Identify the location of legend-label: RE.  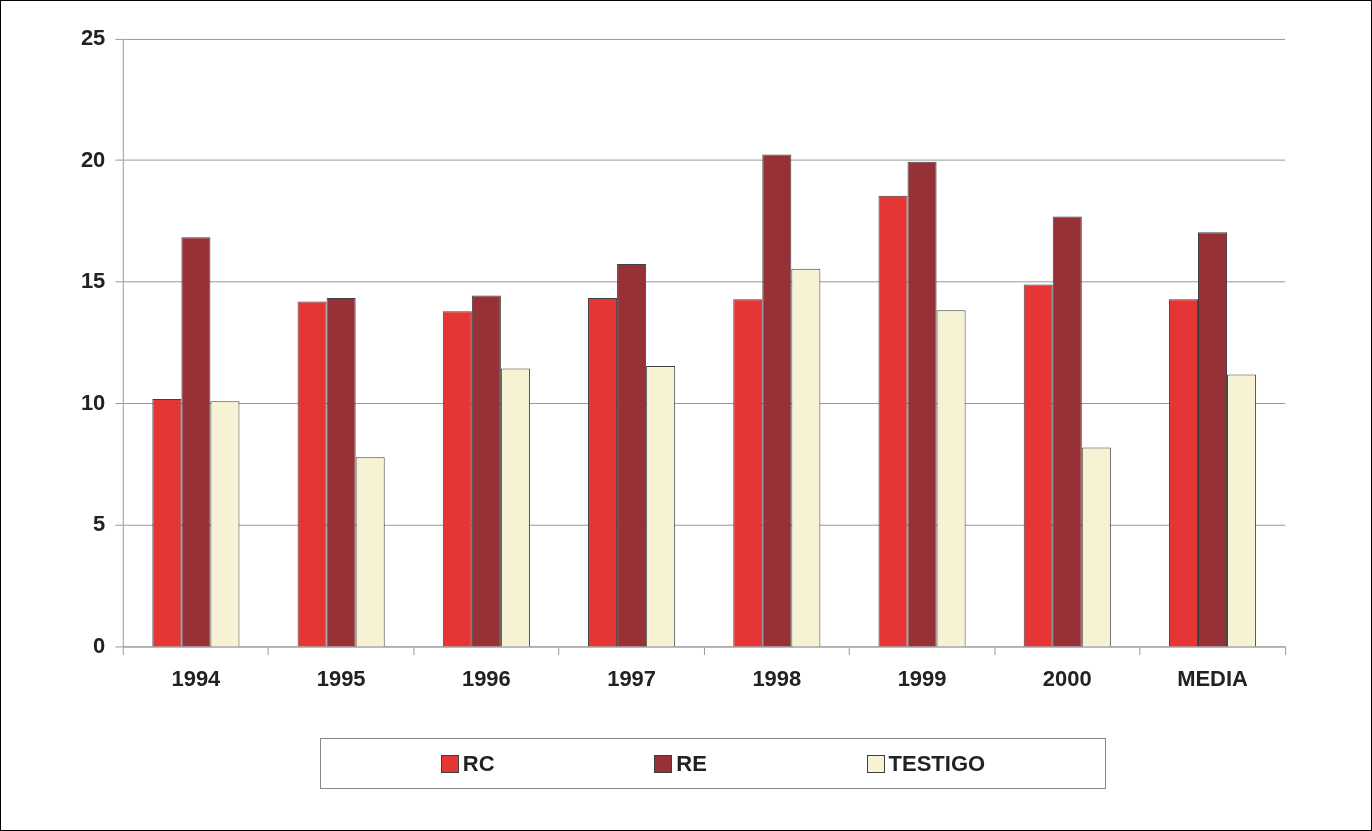
(691, 763).